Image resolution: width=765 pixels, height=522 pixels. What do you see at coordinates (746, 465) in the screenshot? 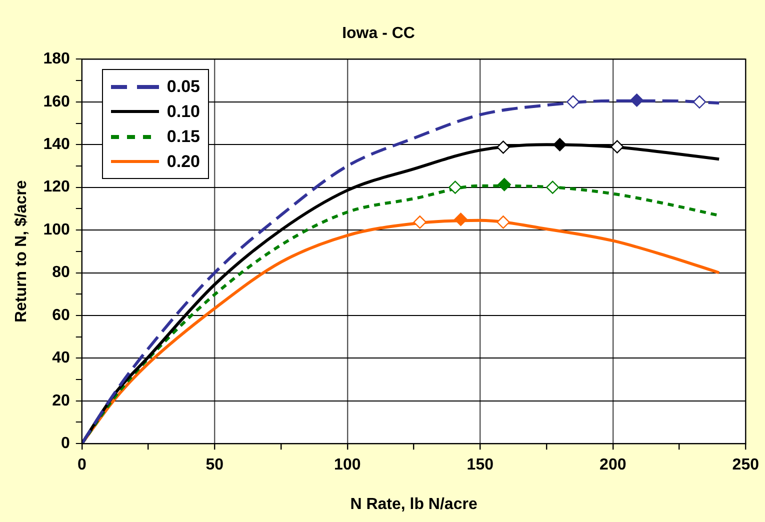
I see `x-tick-label: 250` at bounding box center [746, 465].